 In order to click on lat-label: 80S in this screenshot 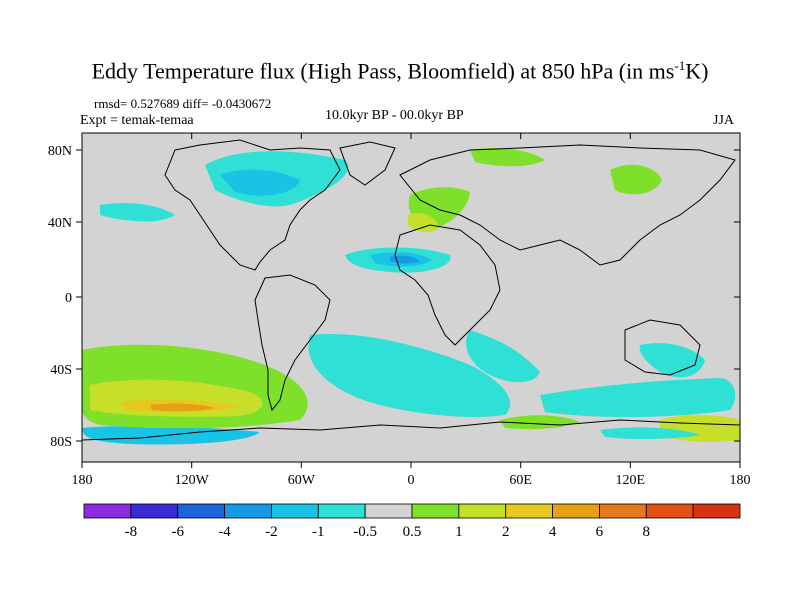, I will do `click(61, 442)`.